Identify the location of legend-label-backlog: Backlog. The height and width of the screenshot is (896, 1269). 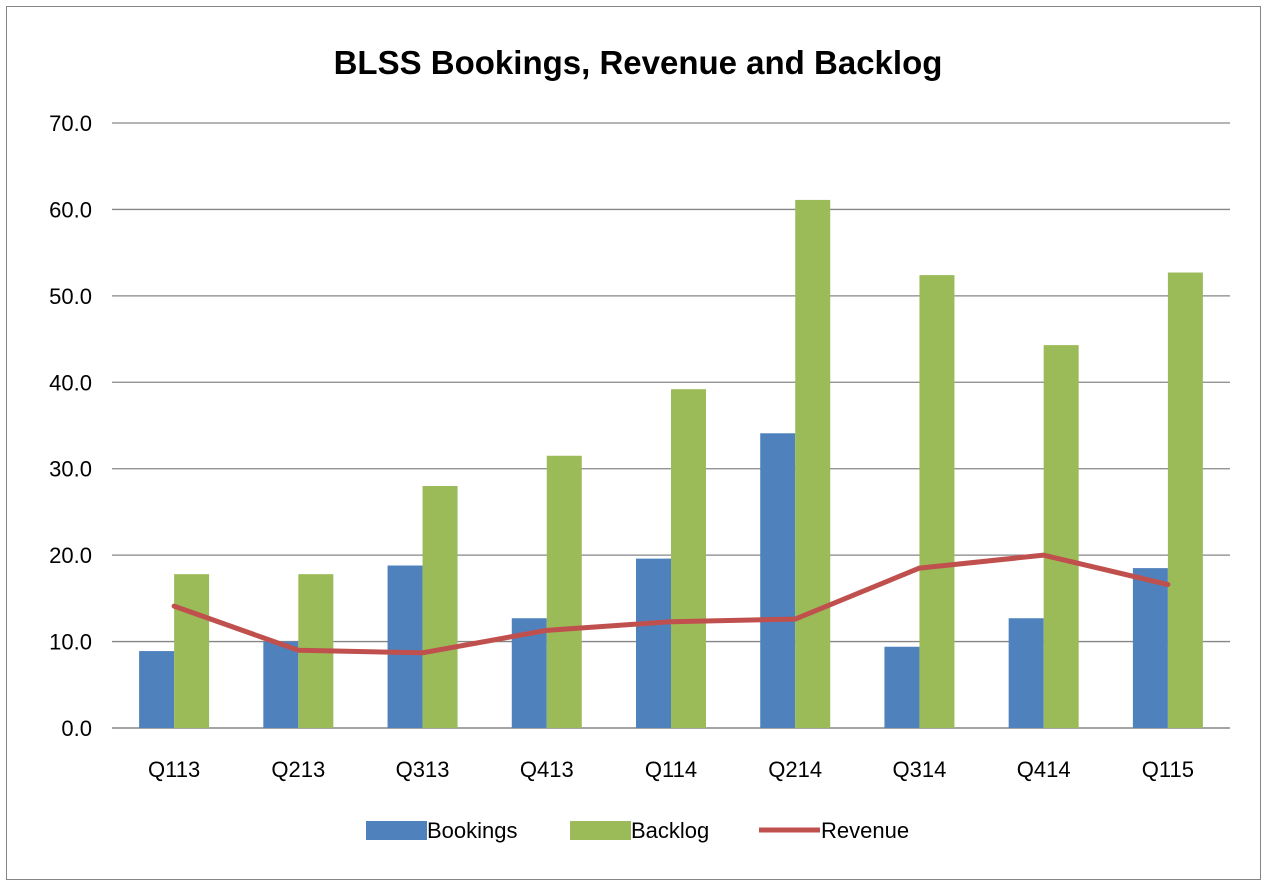
(670, 830).